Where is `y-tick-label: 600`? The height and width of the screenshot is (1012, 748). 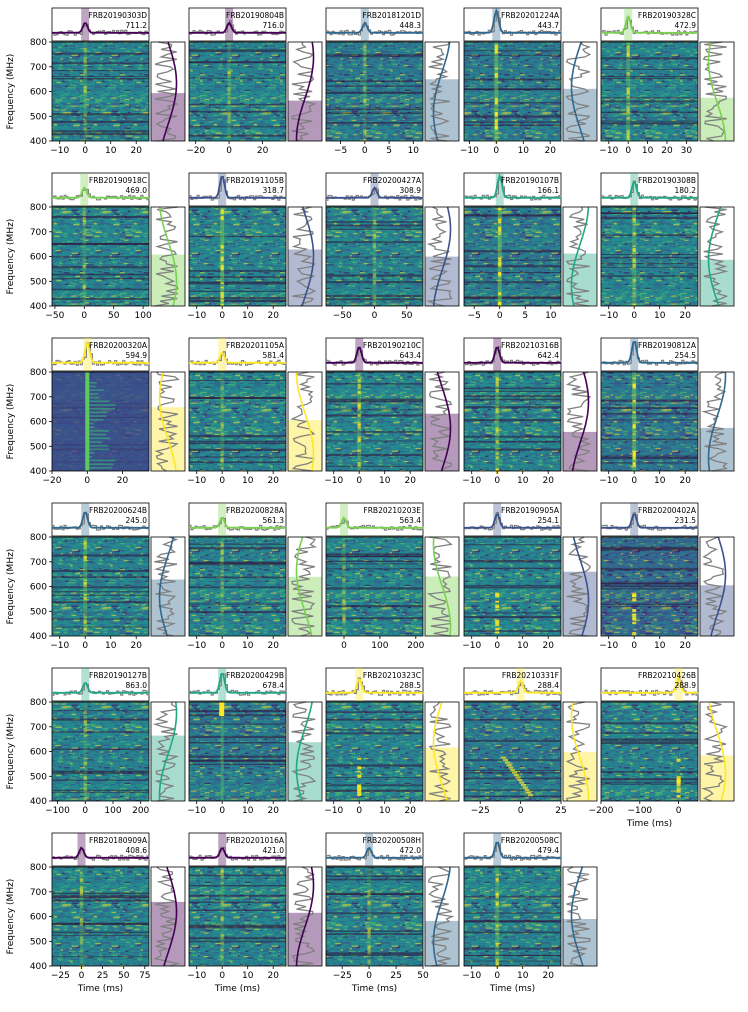
y-tick-label: 600 is located at coordinates (38, 588).